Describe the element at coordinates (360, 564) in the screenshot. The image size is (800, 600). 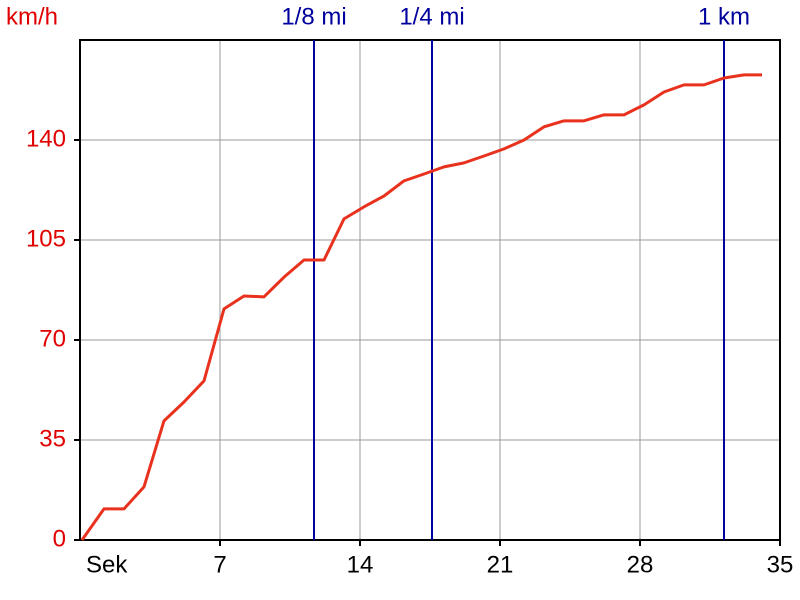
I see `x-tick-label: 14` at that location.